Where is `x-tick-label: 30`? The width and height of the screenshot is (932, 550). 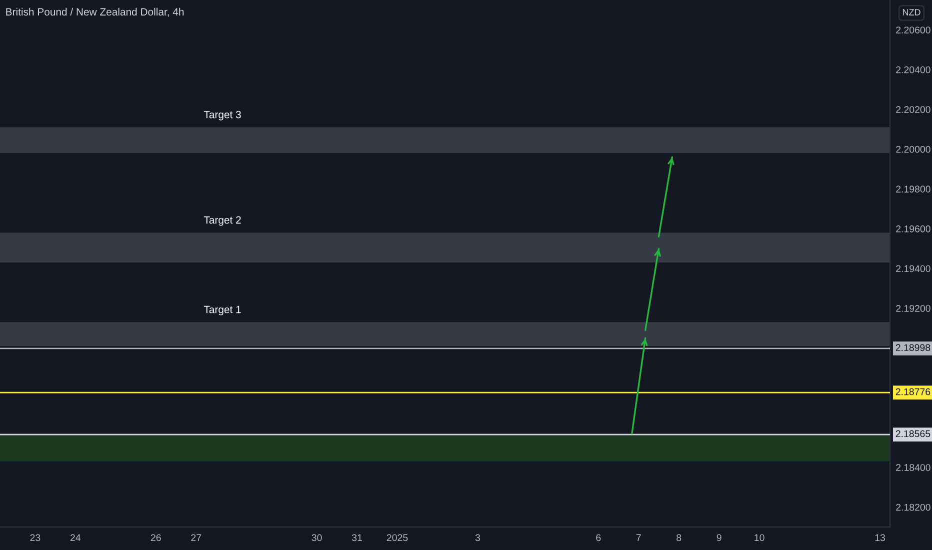 x-tick-label: 30 is located at coordinates (317, 538).